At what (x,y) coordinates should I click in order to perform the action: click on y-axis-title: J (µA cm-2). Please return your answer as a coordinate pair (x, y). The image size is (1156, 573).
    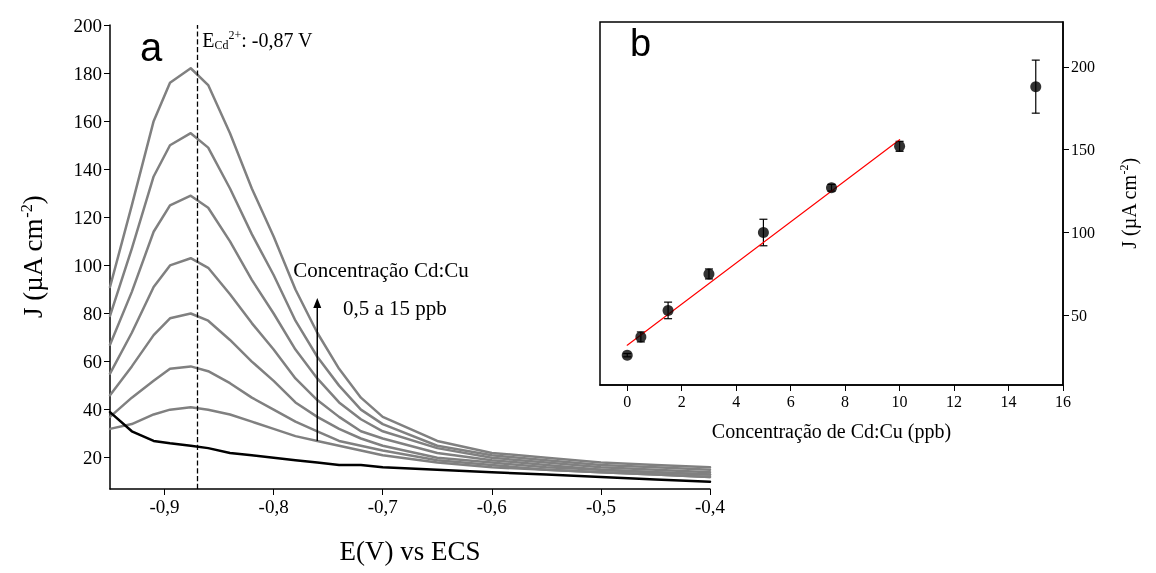
    Looking at the image, I should click on (33, 257).